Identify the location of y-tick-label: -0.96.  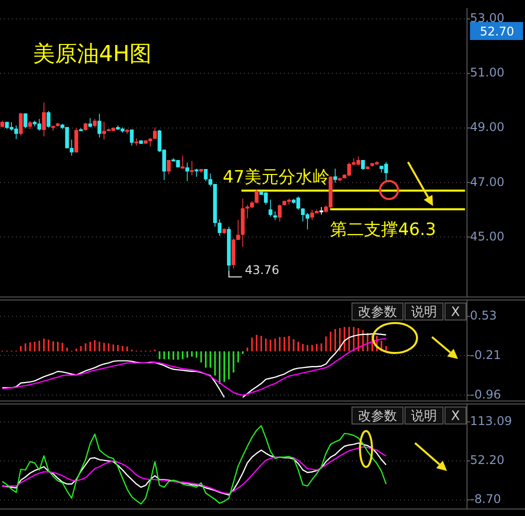
(486, 394).